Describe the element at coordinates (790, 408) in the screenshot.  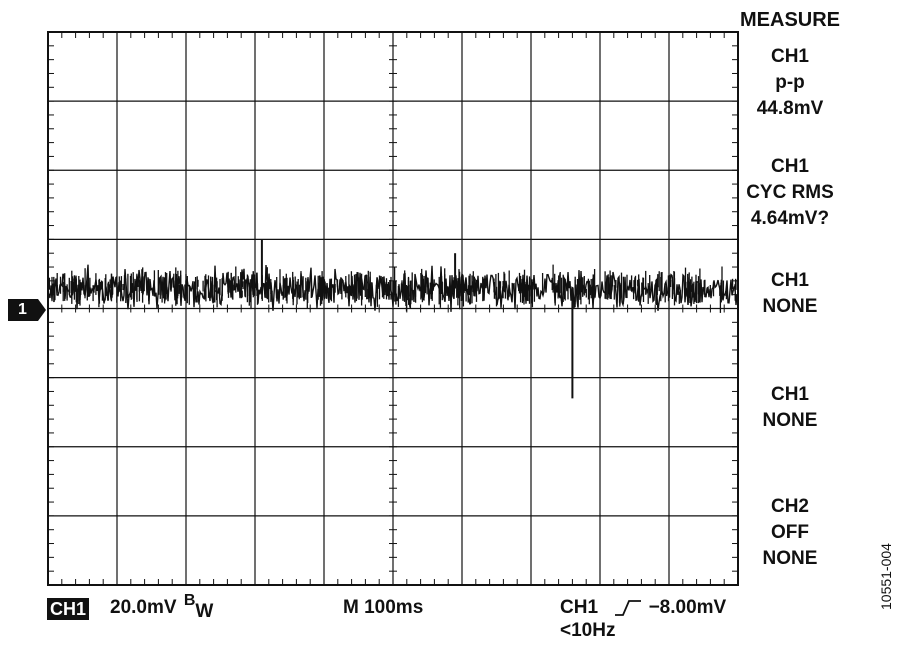
I see `measure-block-4: CH1 NONE` at that location.